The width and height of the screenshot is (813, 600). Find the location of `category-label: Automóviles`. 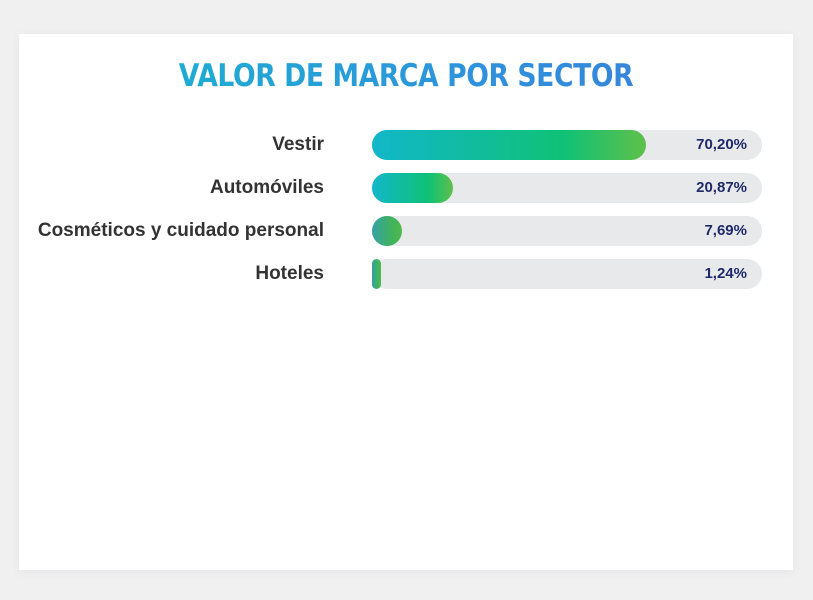

category-label: Automóviles is located at coordinates (266, 187).